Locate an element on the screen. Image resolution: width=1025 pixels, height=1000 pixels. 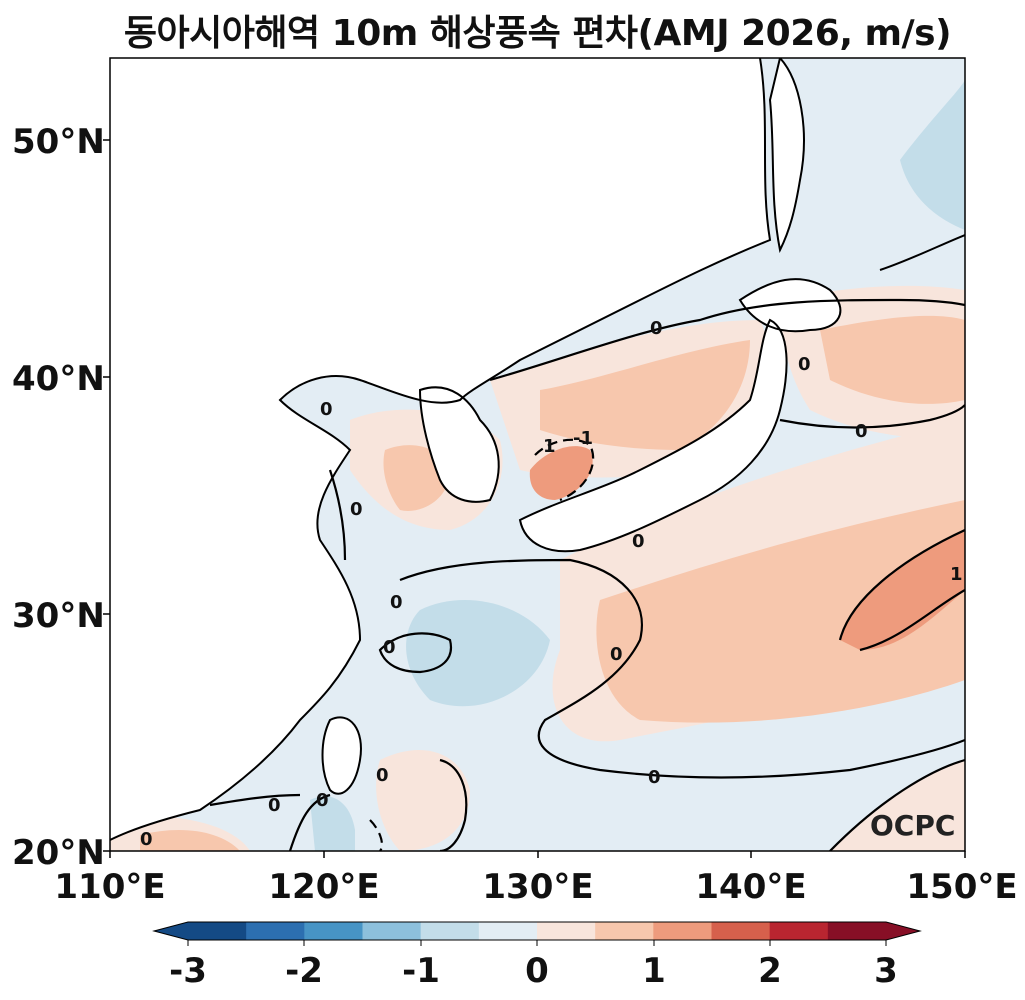
colorbar-label: 0 is located at coordinates (537, 971).